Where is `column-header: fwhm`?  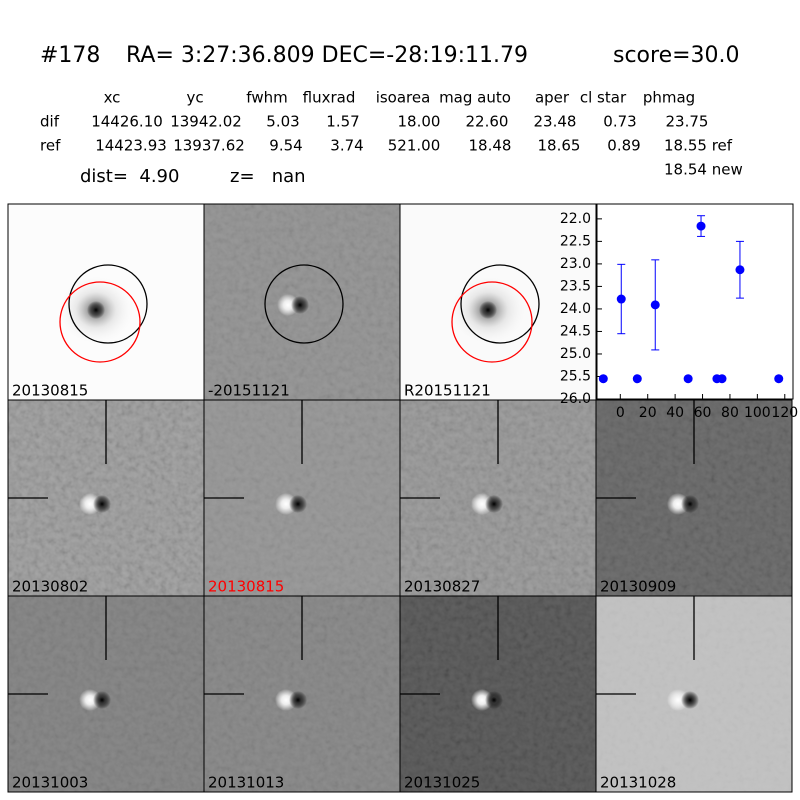
column-header: fwhm is located at coordinates (266, 98).